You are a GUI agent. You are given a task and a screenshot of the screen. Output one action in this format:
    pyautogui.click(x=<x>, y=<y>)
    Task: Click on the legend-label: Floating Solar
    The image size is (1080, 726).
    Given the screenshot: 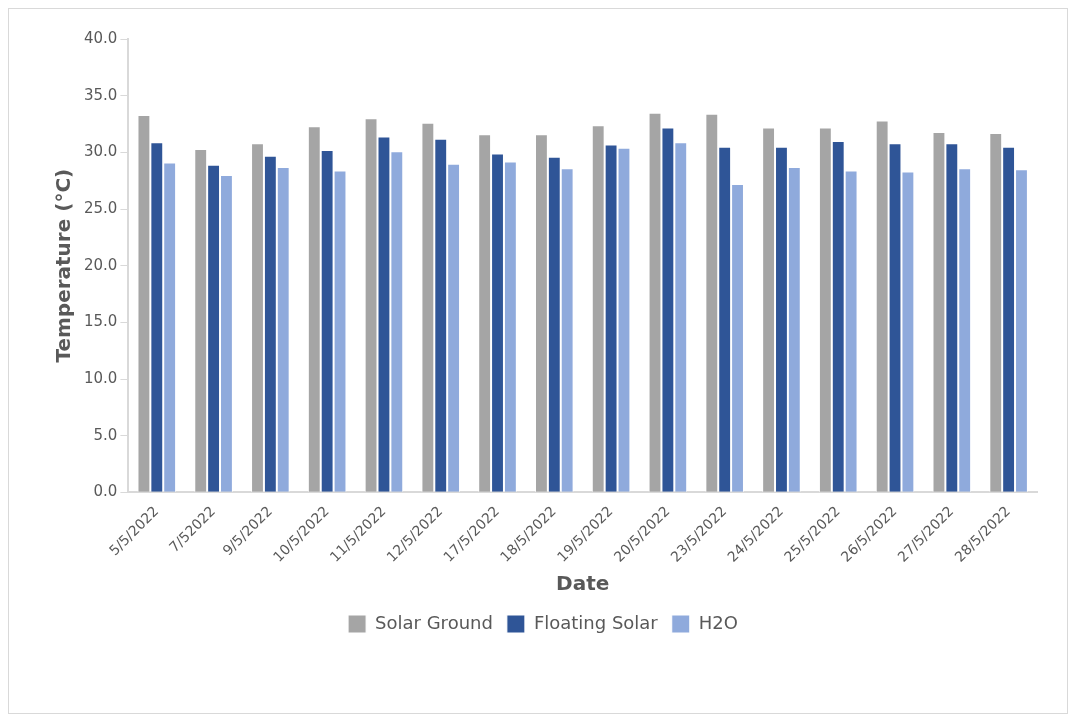 What is the action you would take?
    pyautogui.click(x=596, y=622)
    